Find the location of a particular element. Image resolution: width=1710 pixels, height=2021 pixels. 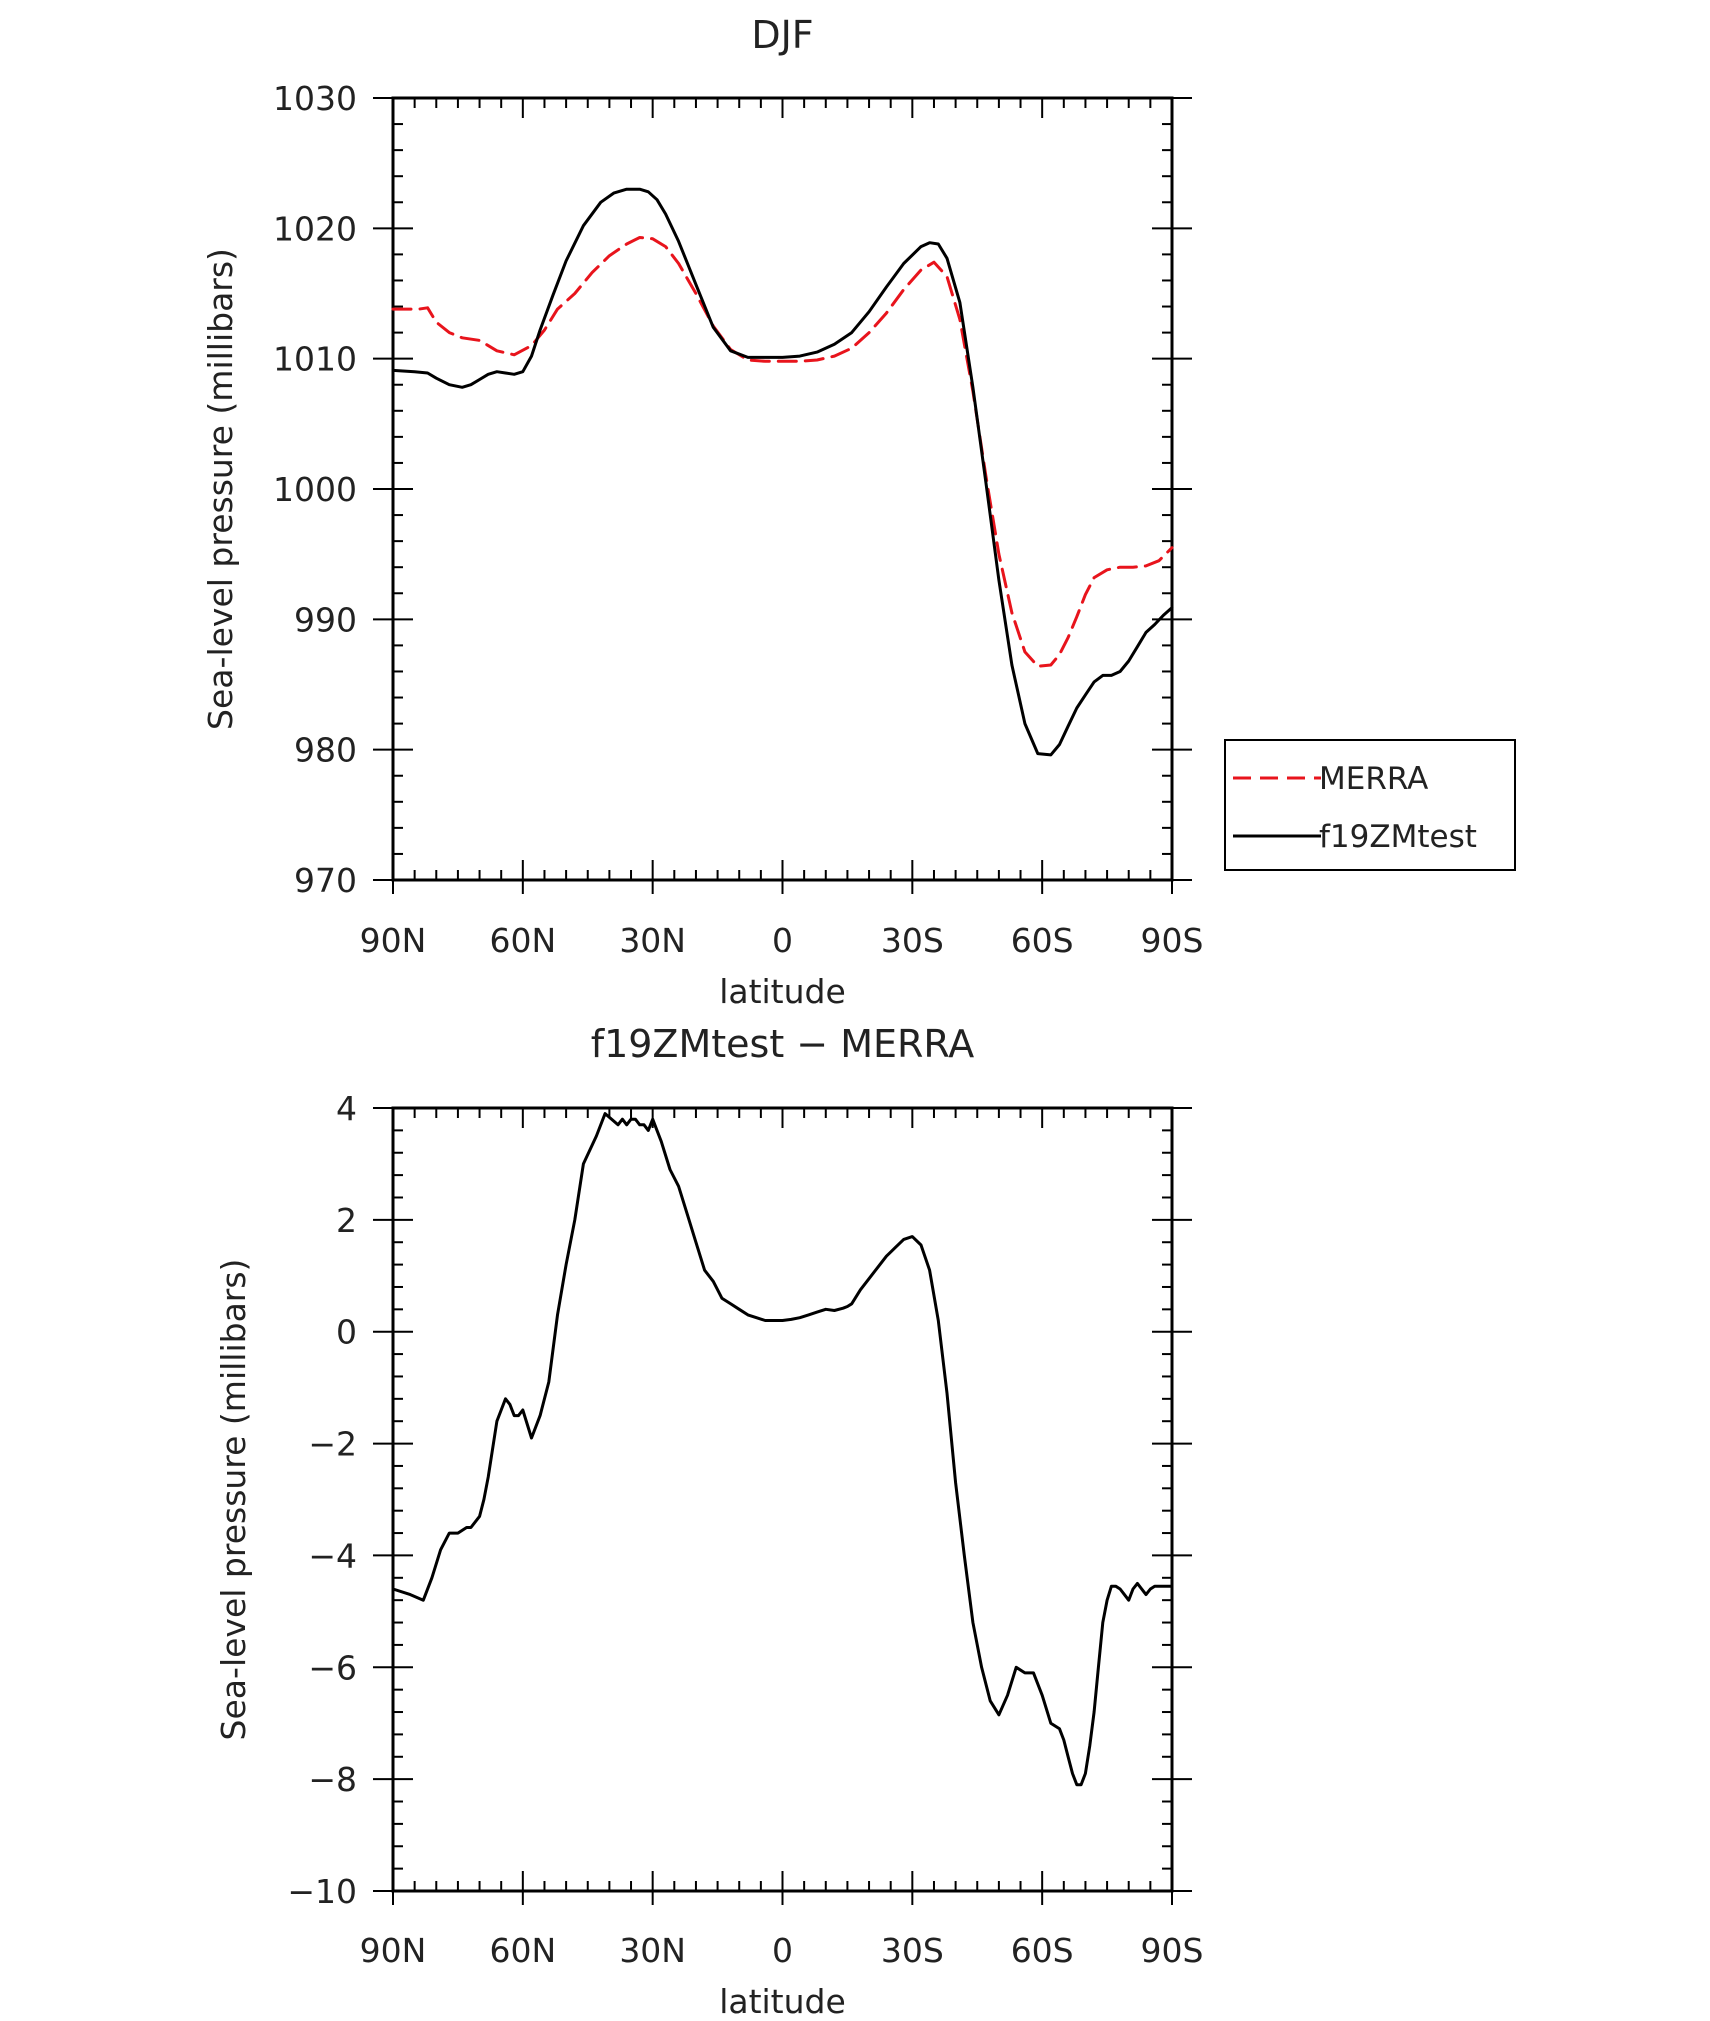

y-tick-labels: −10 −8 −6 −4 −2 0 2 4 is located at coordinates (322, 1500).